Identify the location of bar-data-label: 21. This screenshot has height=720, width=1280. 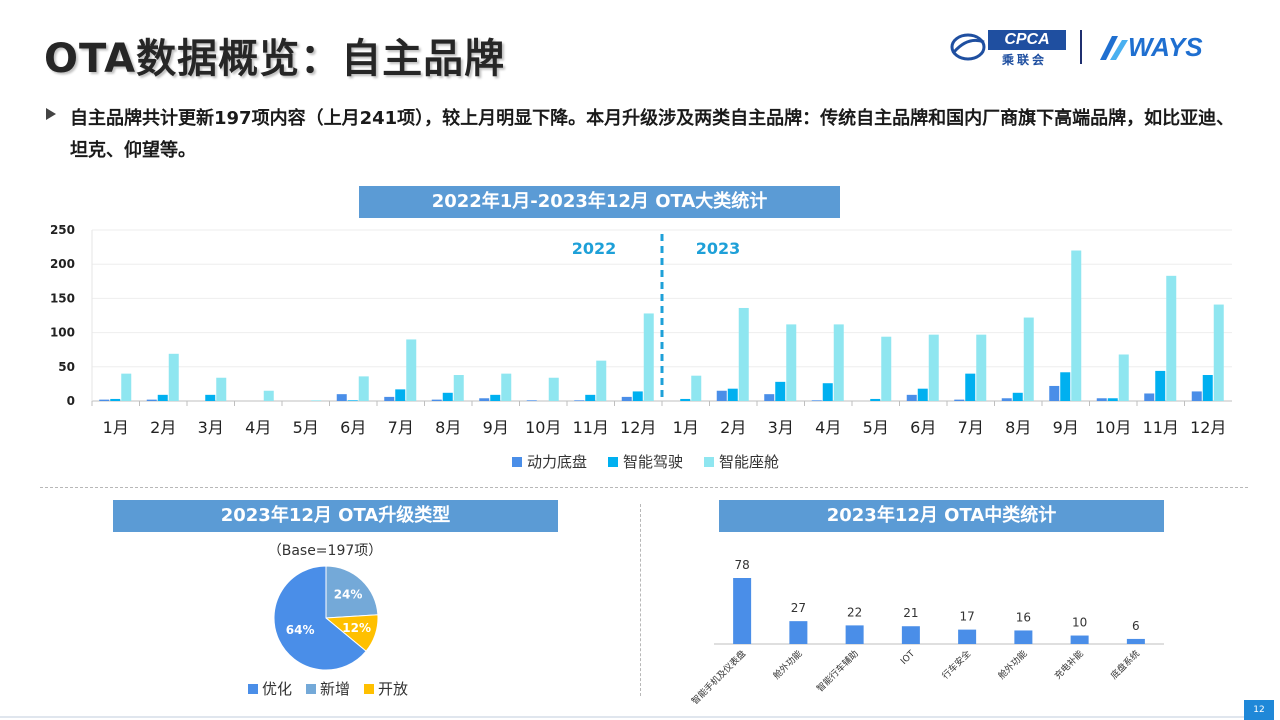
(910, 613).